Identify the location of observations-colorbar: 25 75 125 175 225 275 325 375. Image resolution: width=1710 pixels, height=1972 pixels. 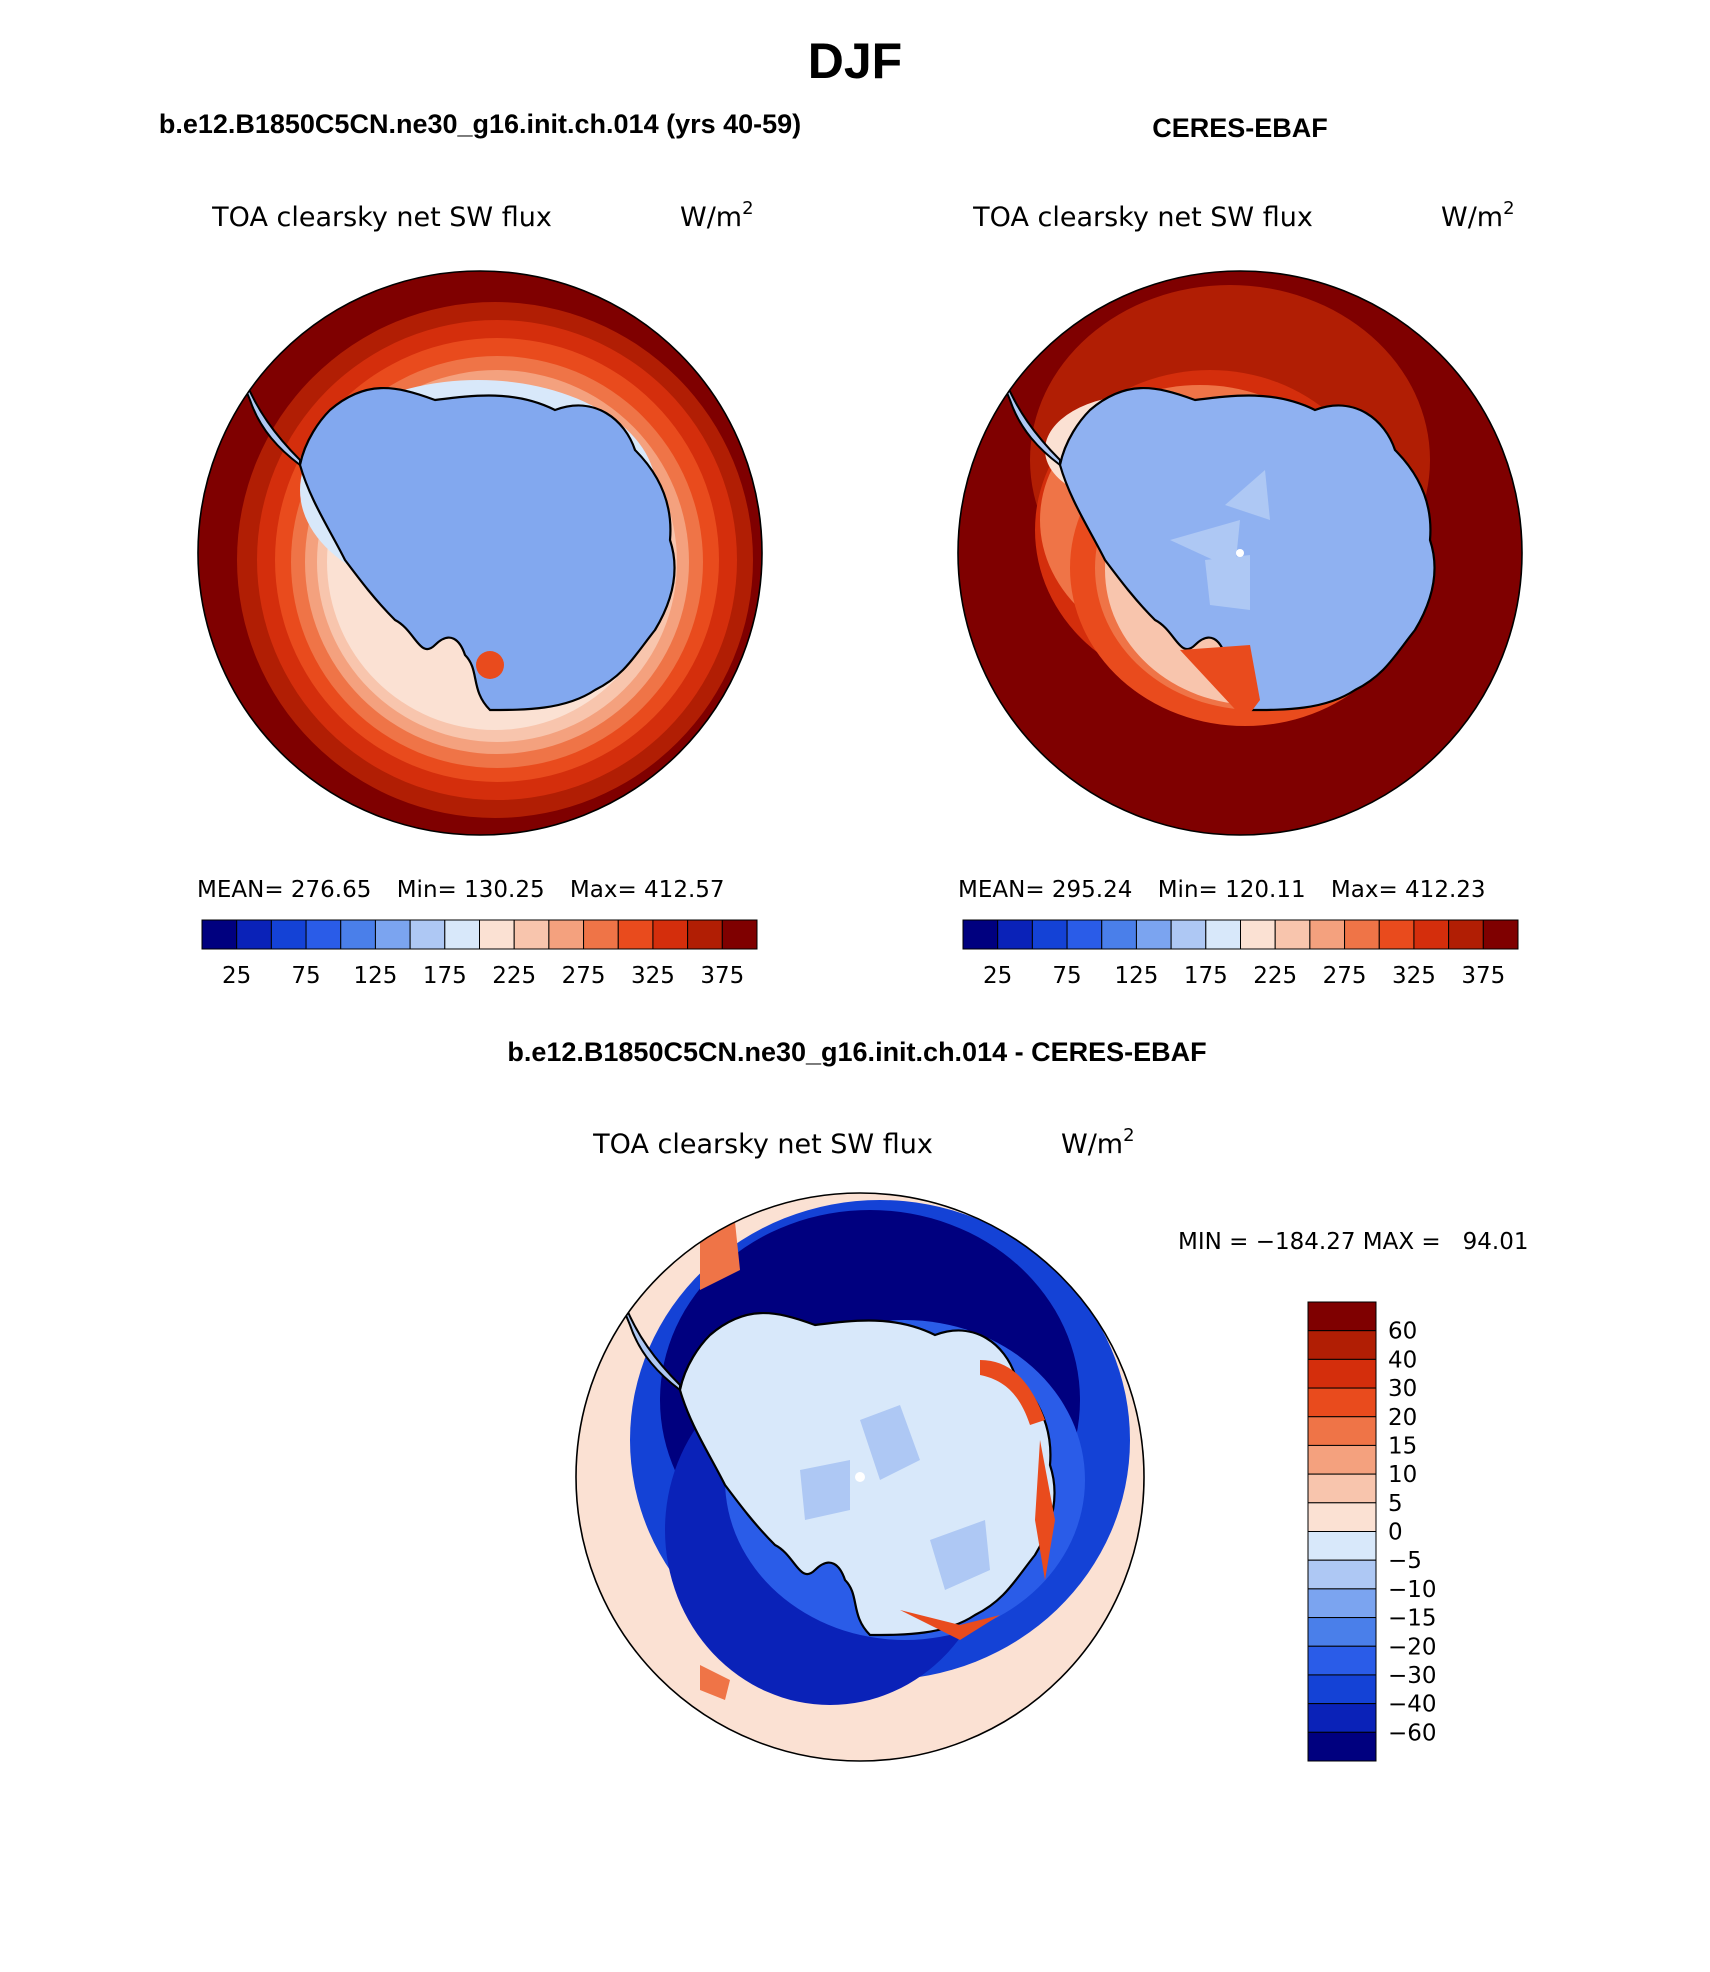
(1240, 954).